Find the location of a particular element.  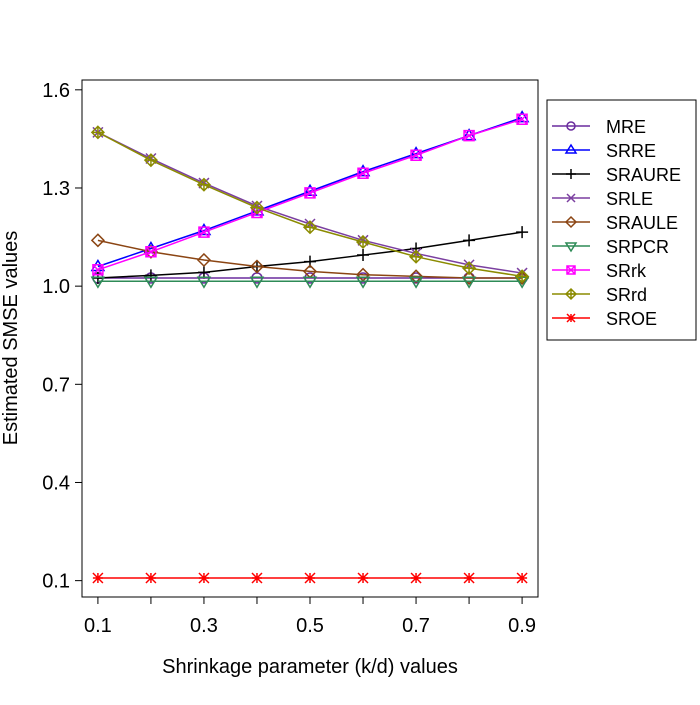

y-tick-label: 1.0 is located at coordinates (56, 287).